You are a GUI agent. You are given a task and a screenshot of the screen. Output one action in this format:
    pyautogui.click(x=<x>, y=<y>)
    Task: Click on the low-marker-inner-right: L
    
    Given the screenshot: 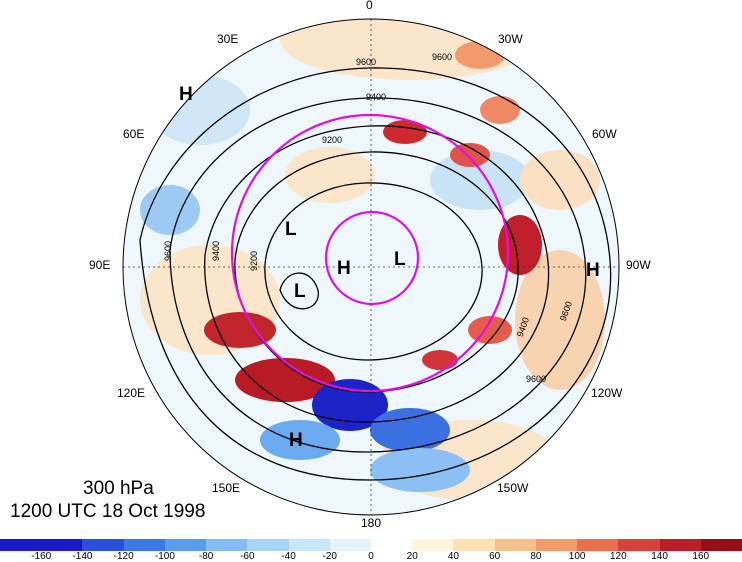 What is the action you would take?
    pyautogui.click(x=400, y=259)
    